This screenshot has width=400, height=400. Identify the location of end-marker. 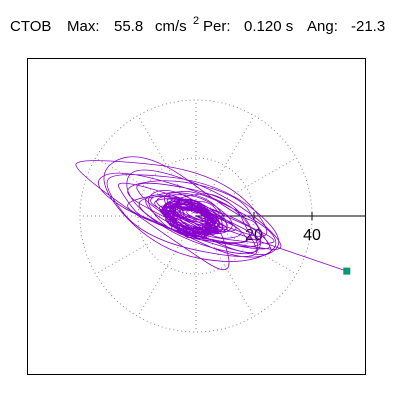
(347, 271).